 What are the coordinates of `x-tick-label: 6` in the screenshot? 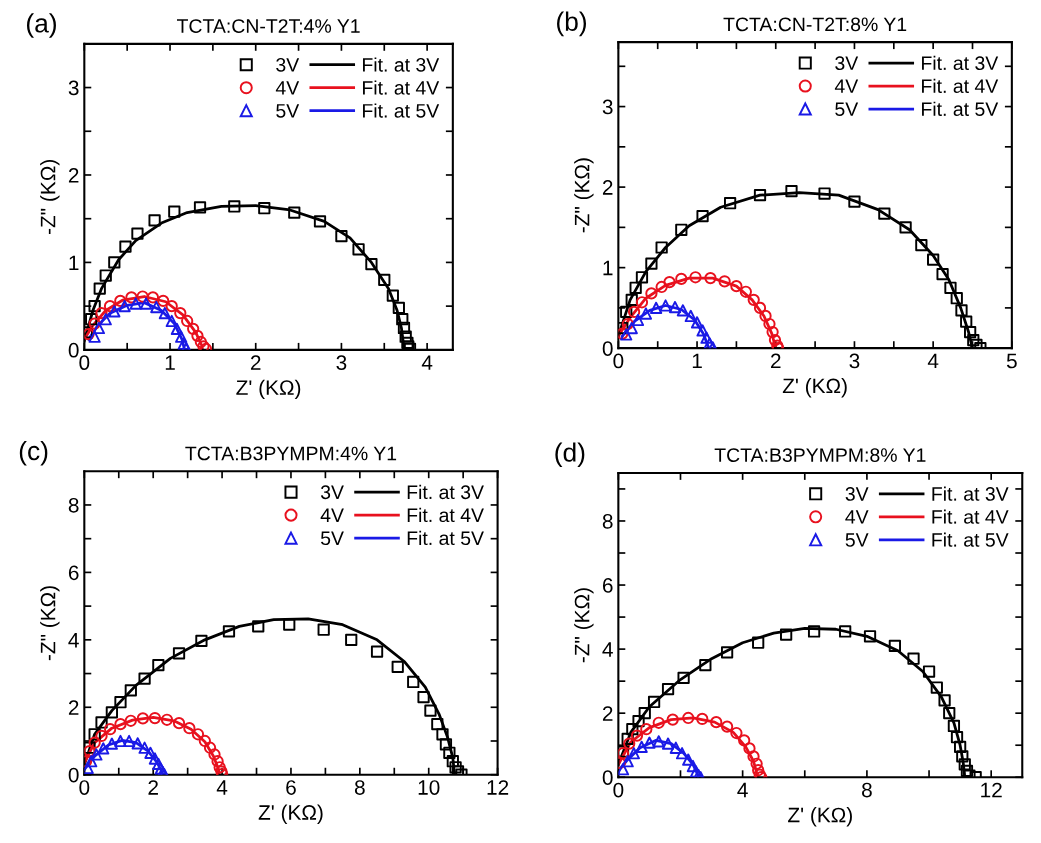 It's located at (291, 787).